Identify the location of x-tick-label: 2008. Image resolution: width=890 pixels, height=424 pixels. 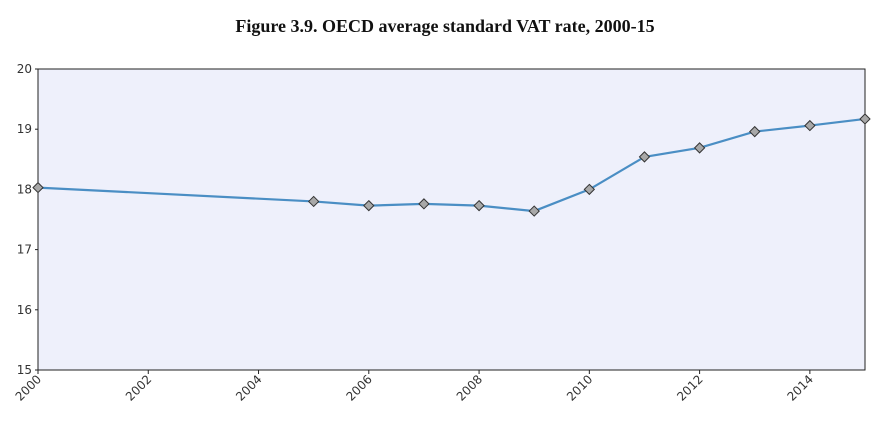
(469, 387).